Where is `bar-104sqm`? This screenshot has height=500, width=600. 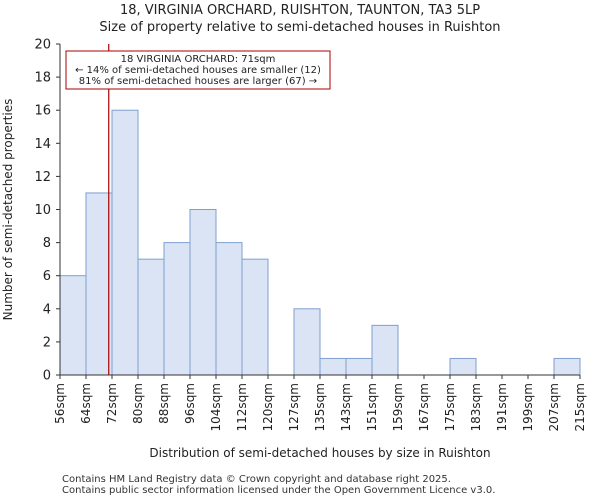 bar-104sqm is located at coordinates (229, 309).